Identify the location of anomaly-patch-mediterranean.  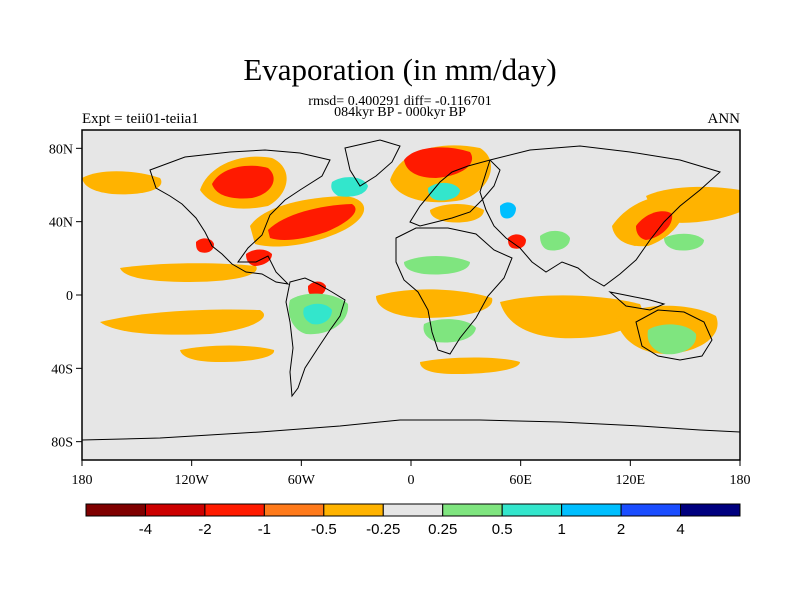
(457, 213).